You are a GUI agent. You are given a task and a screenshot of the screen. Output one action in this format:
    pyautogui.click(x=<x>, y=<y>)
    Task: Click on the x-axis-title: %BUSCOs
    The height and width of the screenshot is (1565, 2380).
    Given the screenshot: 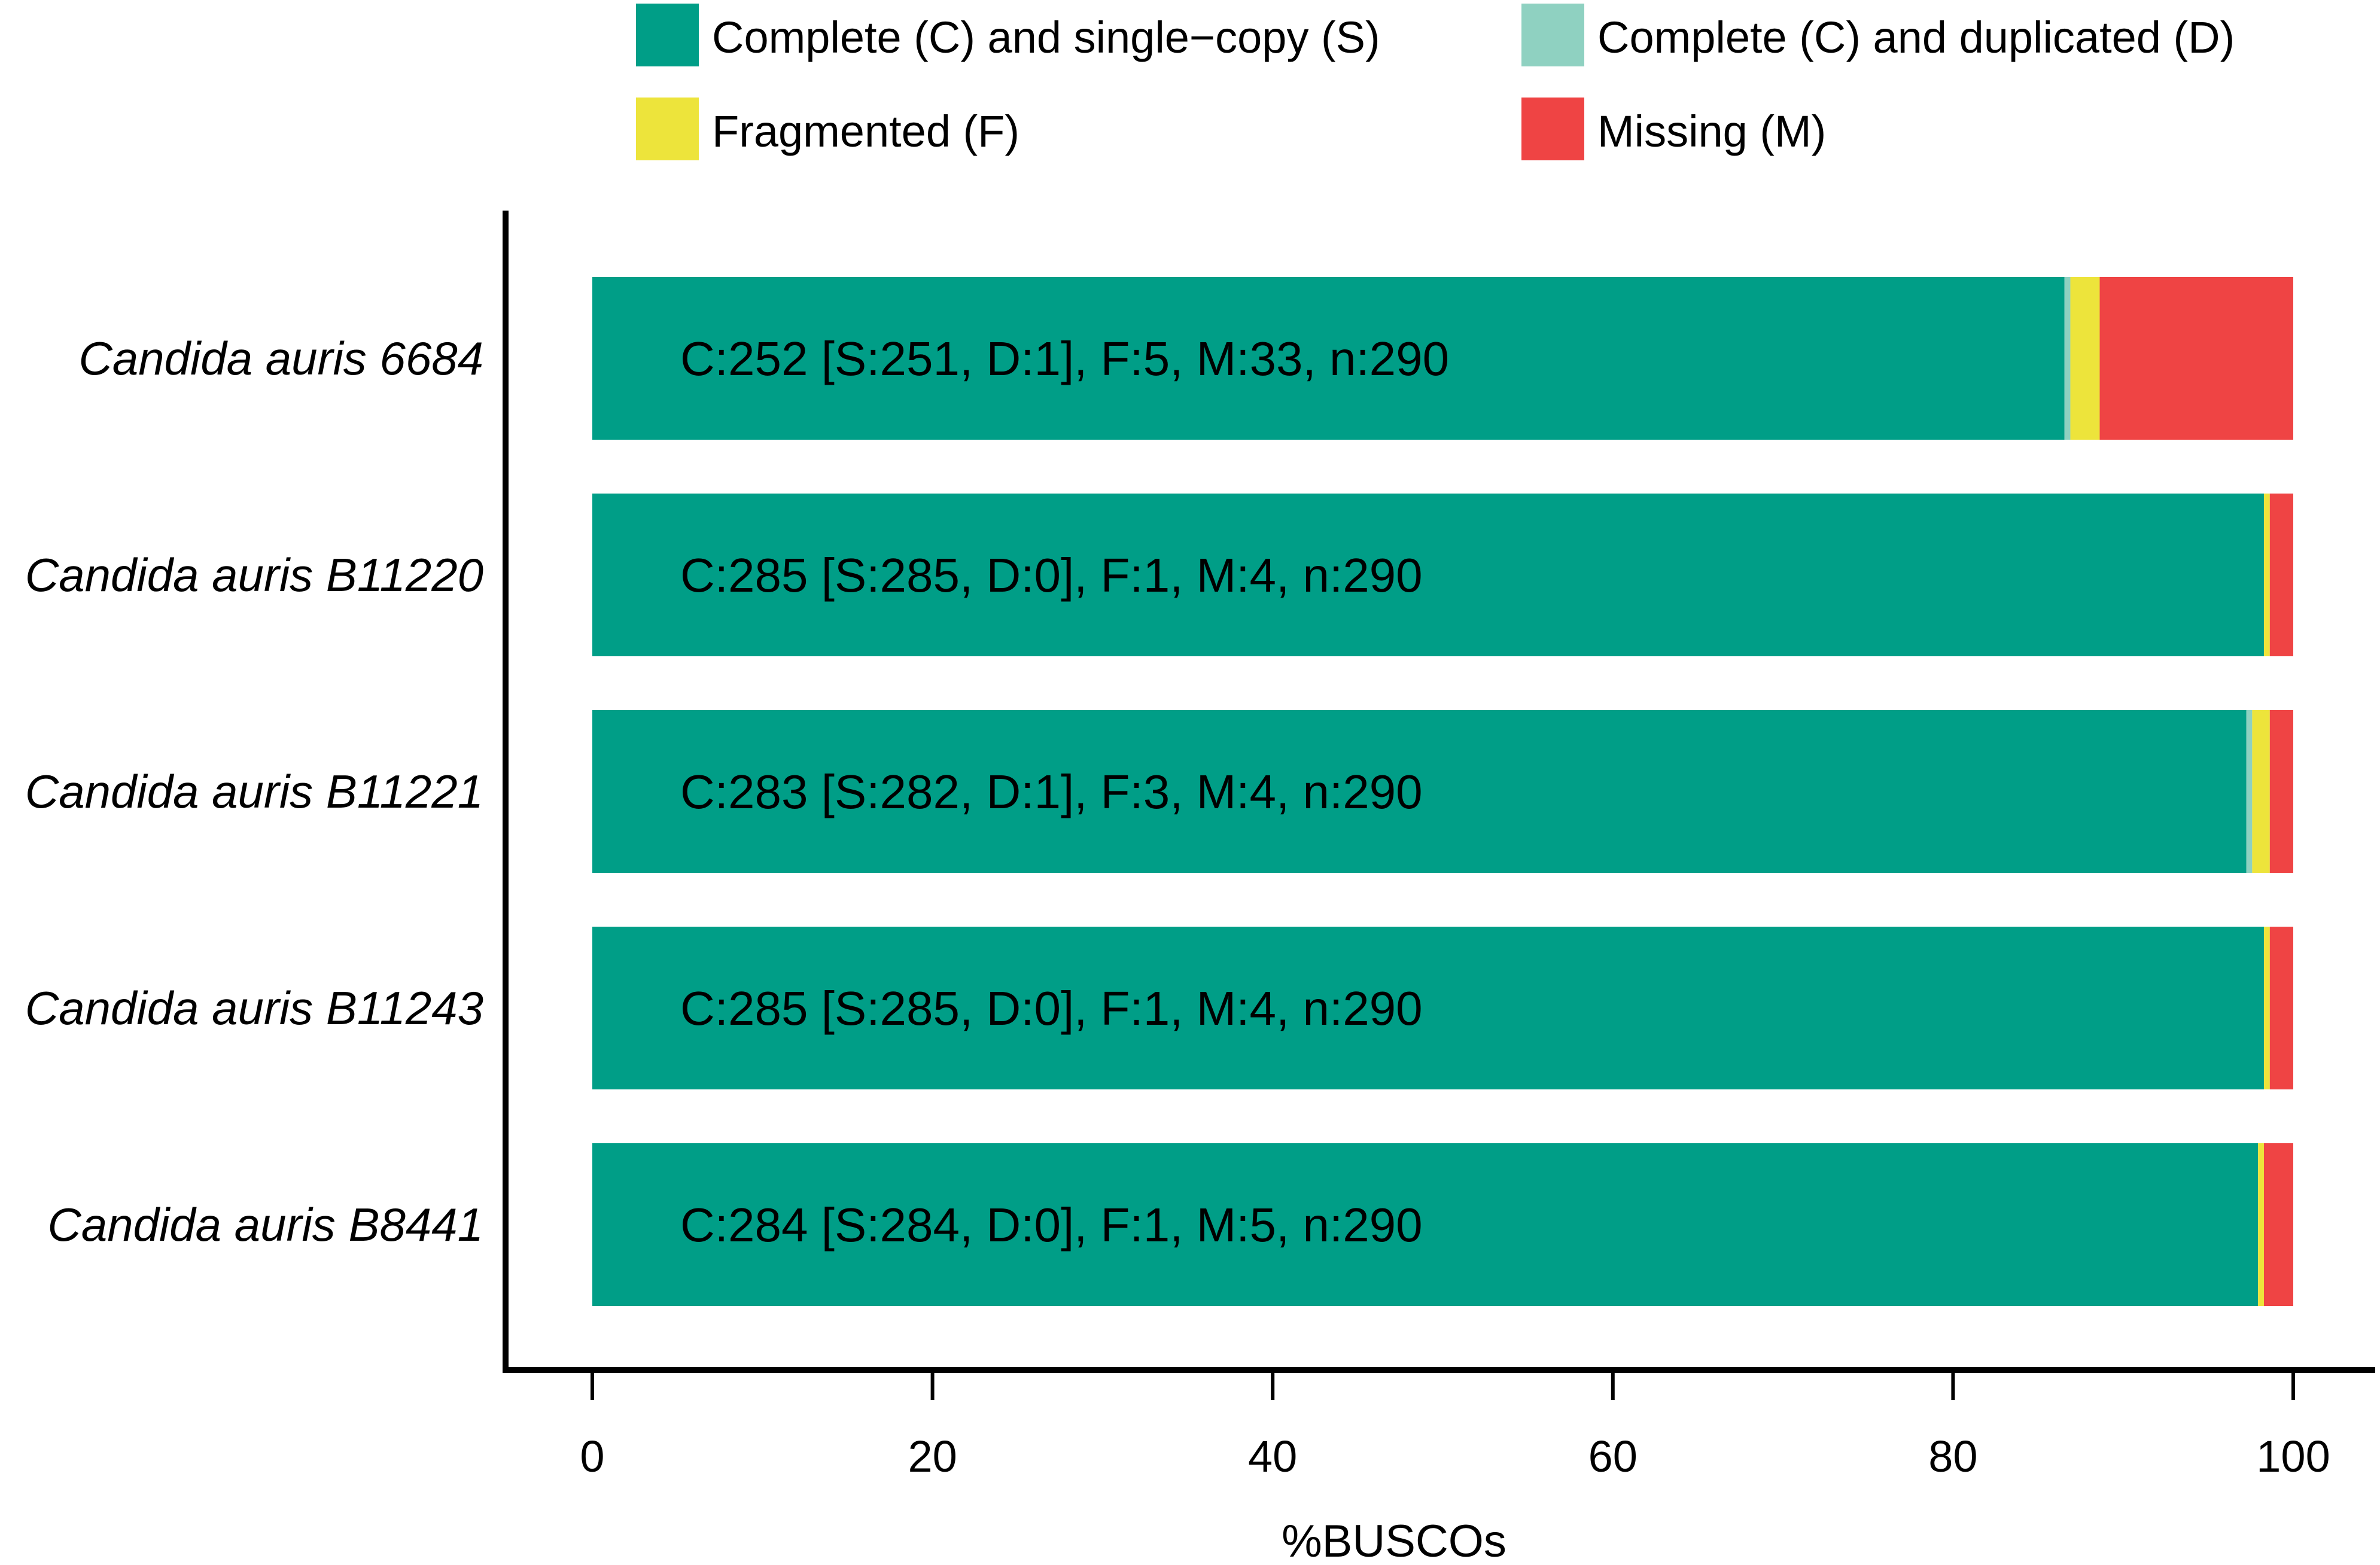 What is the action you would take?
    pyautogui.click(x=1394, y=1540)
    